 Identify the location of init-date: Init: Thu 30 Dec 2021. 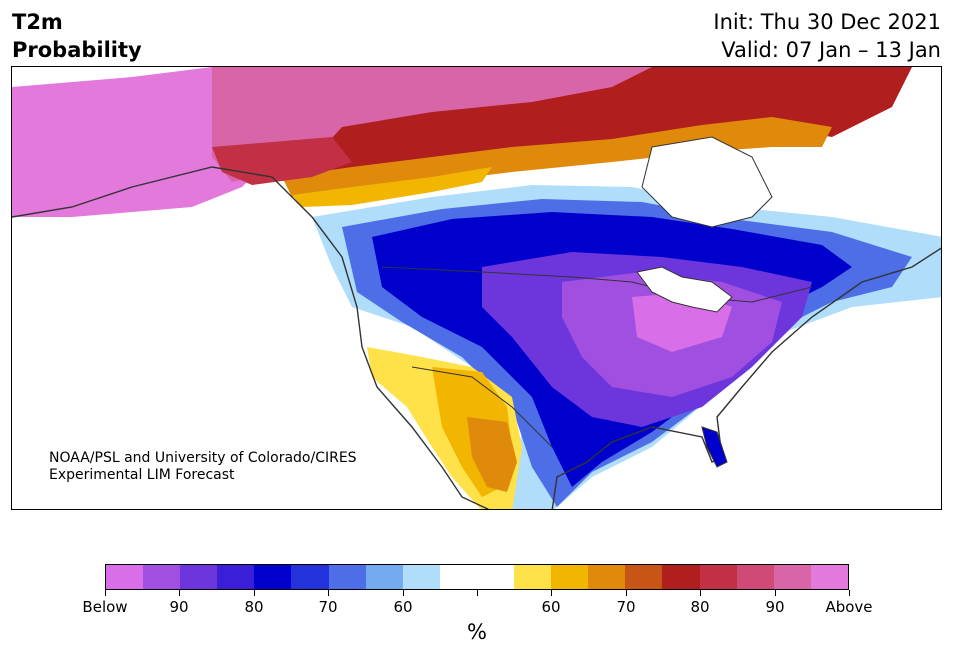
(827, 22).